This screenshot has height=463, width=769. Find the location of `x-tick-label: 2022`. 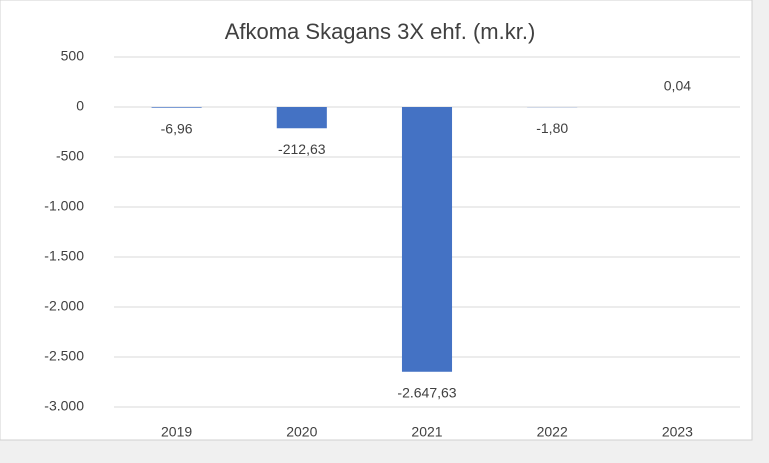

x-tick-label: 2022 is located at coordinates (552, 432).